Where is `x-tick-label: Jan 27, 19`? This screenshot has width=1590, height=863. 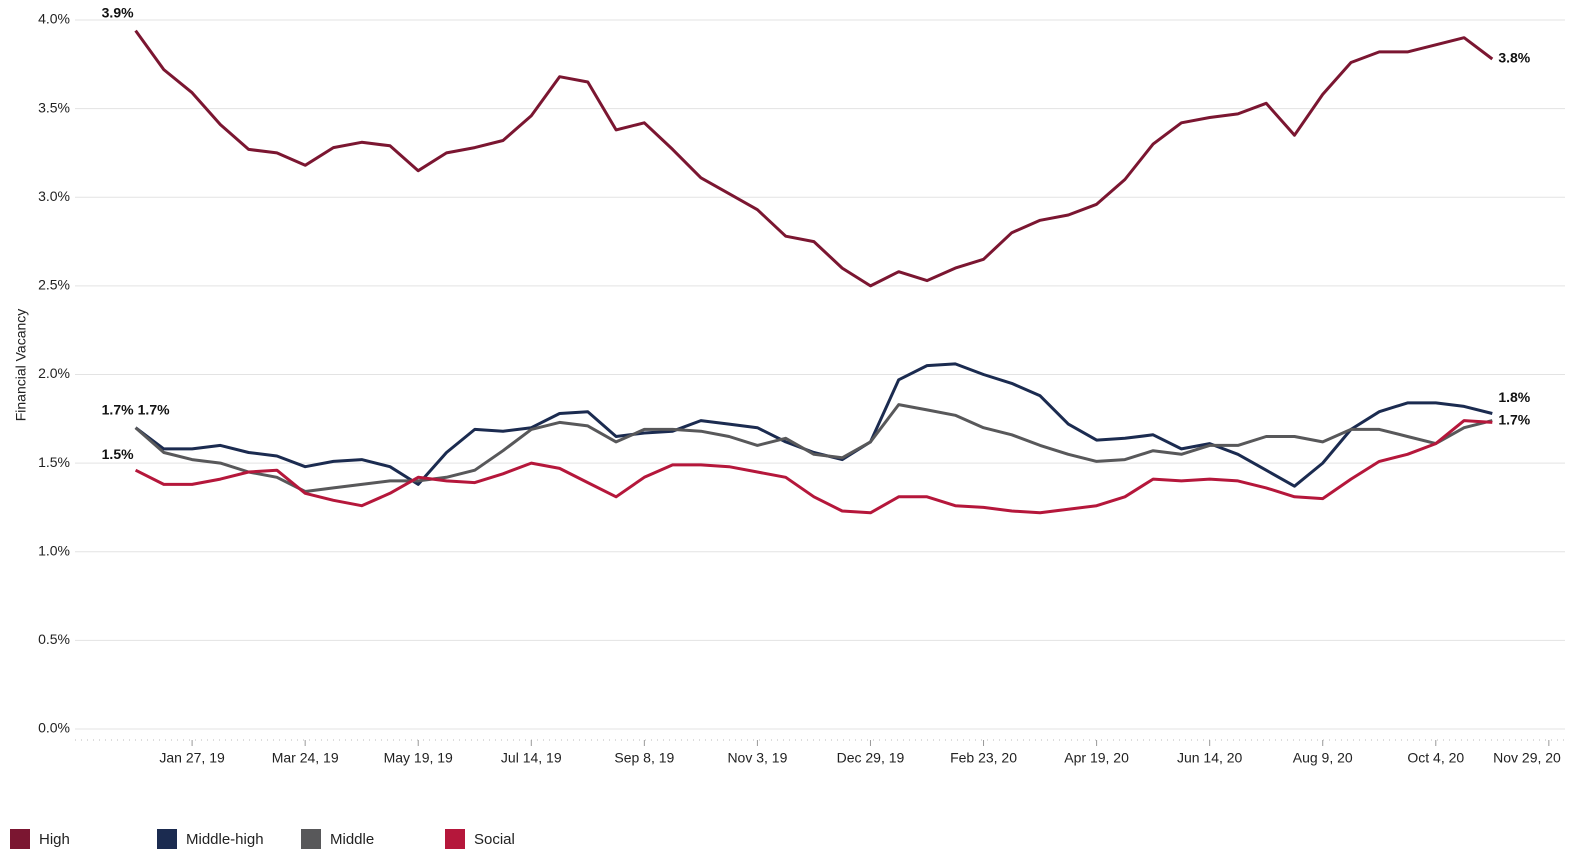
x-tick-label: Jan 27, 19 is located at coordinates (192, 758).